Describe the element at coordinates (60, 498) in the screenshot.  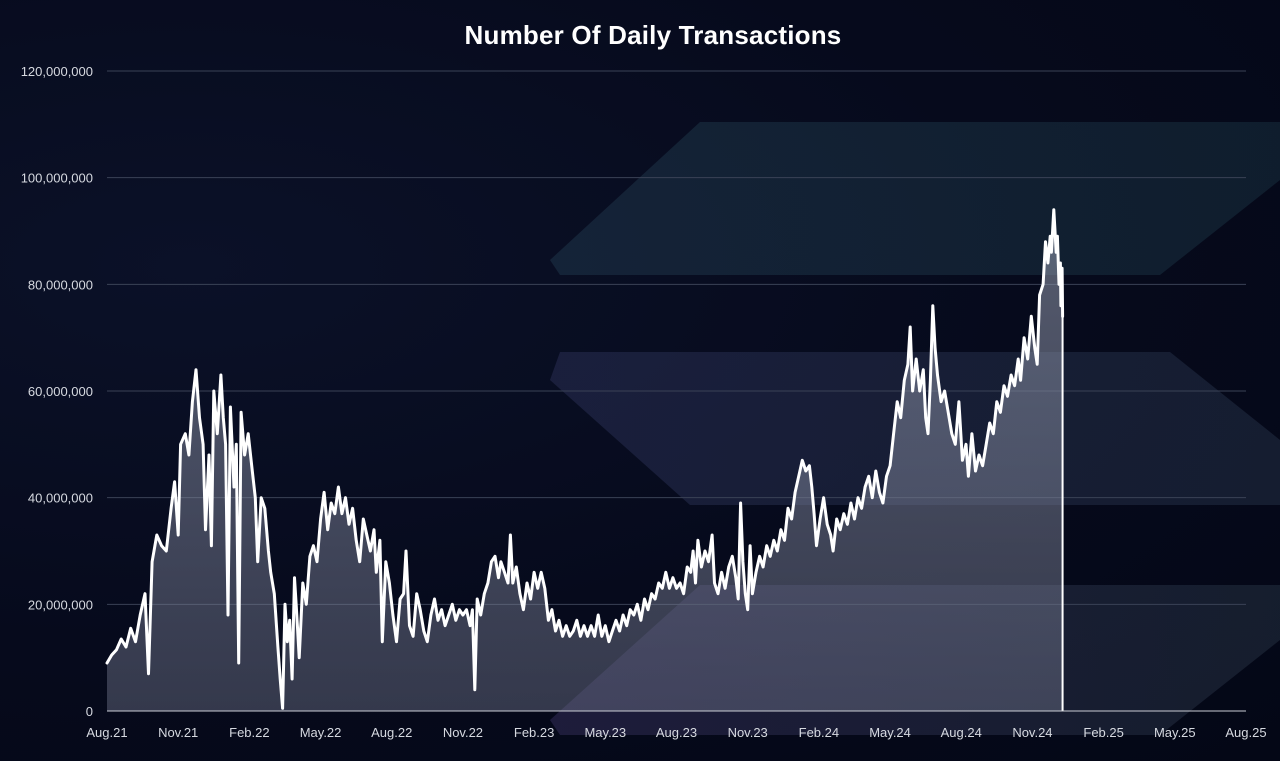
I see `y-tick-label: 40,000,000` at that location.